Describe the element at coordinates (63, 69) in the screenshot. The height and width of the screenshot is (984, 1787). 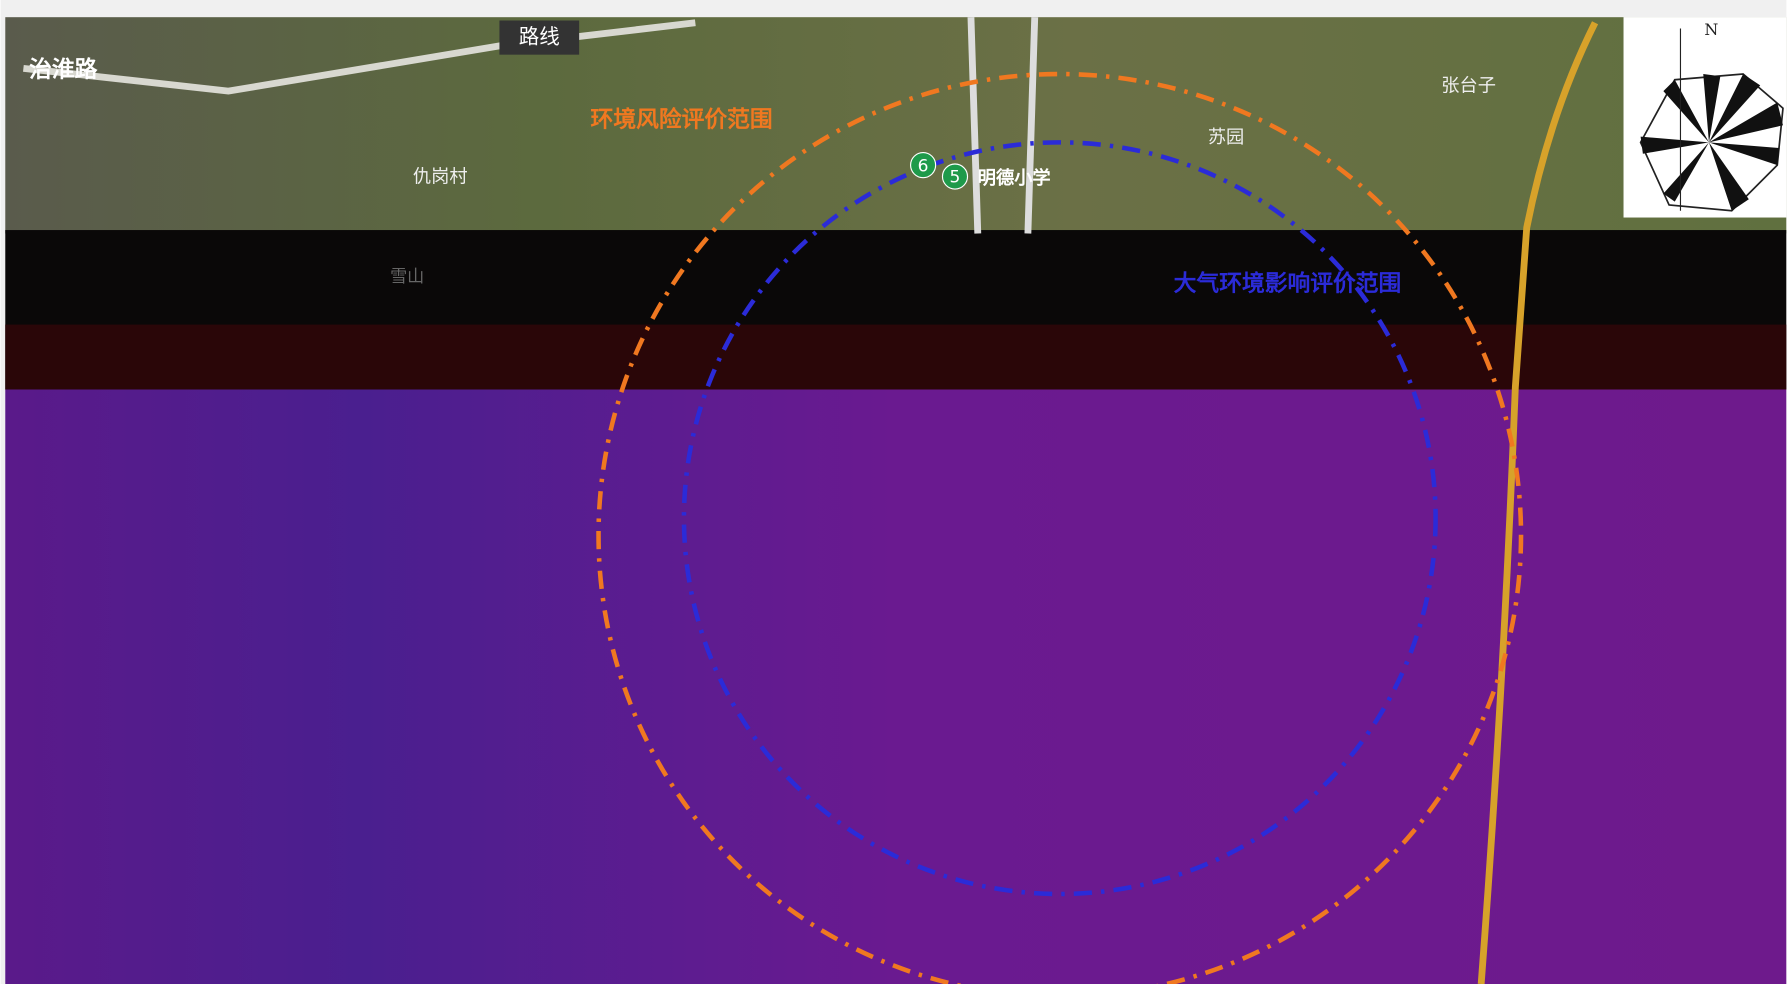
I see `road-label: 治淮路` at that location.